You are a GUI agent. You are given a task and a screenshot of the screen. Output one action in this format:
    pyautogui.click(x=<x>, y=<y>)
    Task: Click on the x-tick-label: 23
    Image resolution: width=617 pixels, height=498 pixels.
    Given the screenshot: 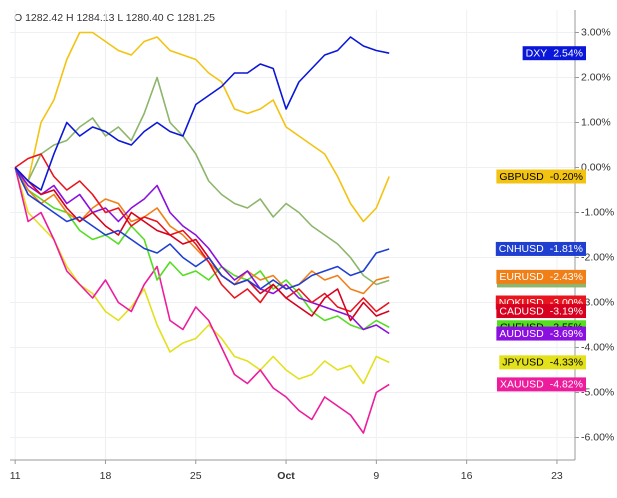 What is the action you would take?
    pyautogui.click(x=557, y=476)
    